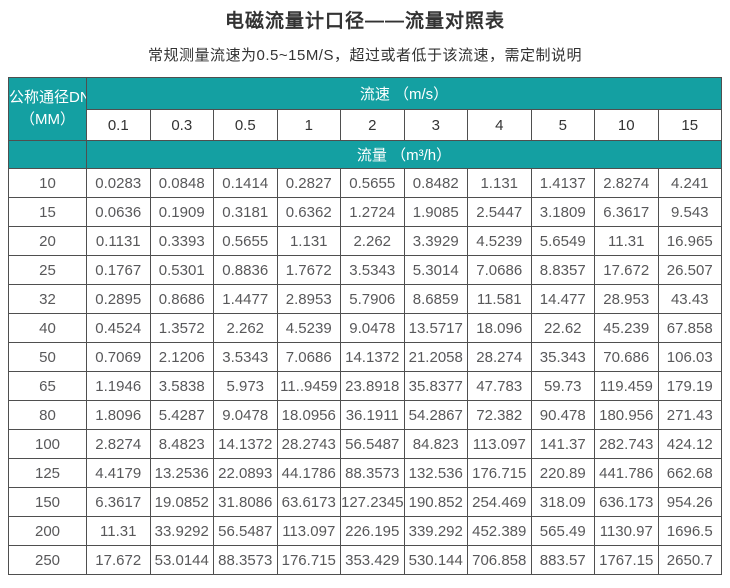 The height and width of the screenshot is (588, 730). Describe the element at coordinates (626, 444) in the screenshot. I see `flow-value-cell: 282.743` at that location.